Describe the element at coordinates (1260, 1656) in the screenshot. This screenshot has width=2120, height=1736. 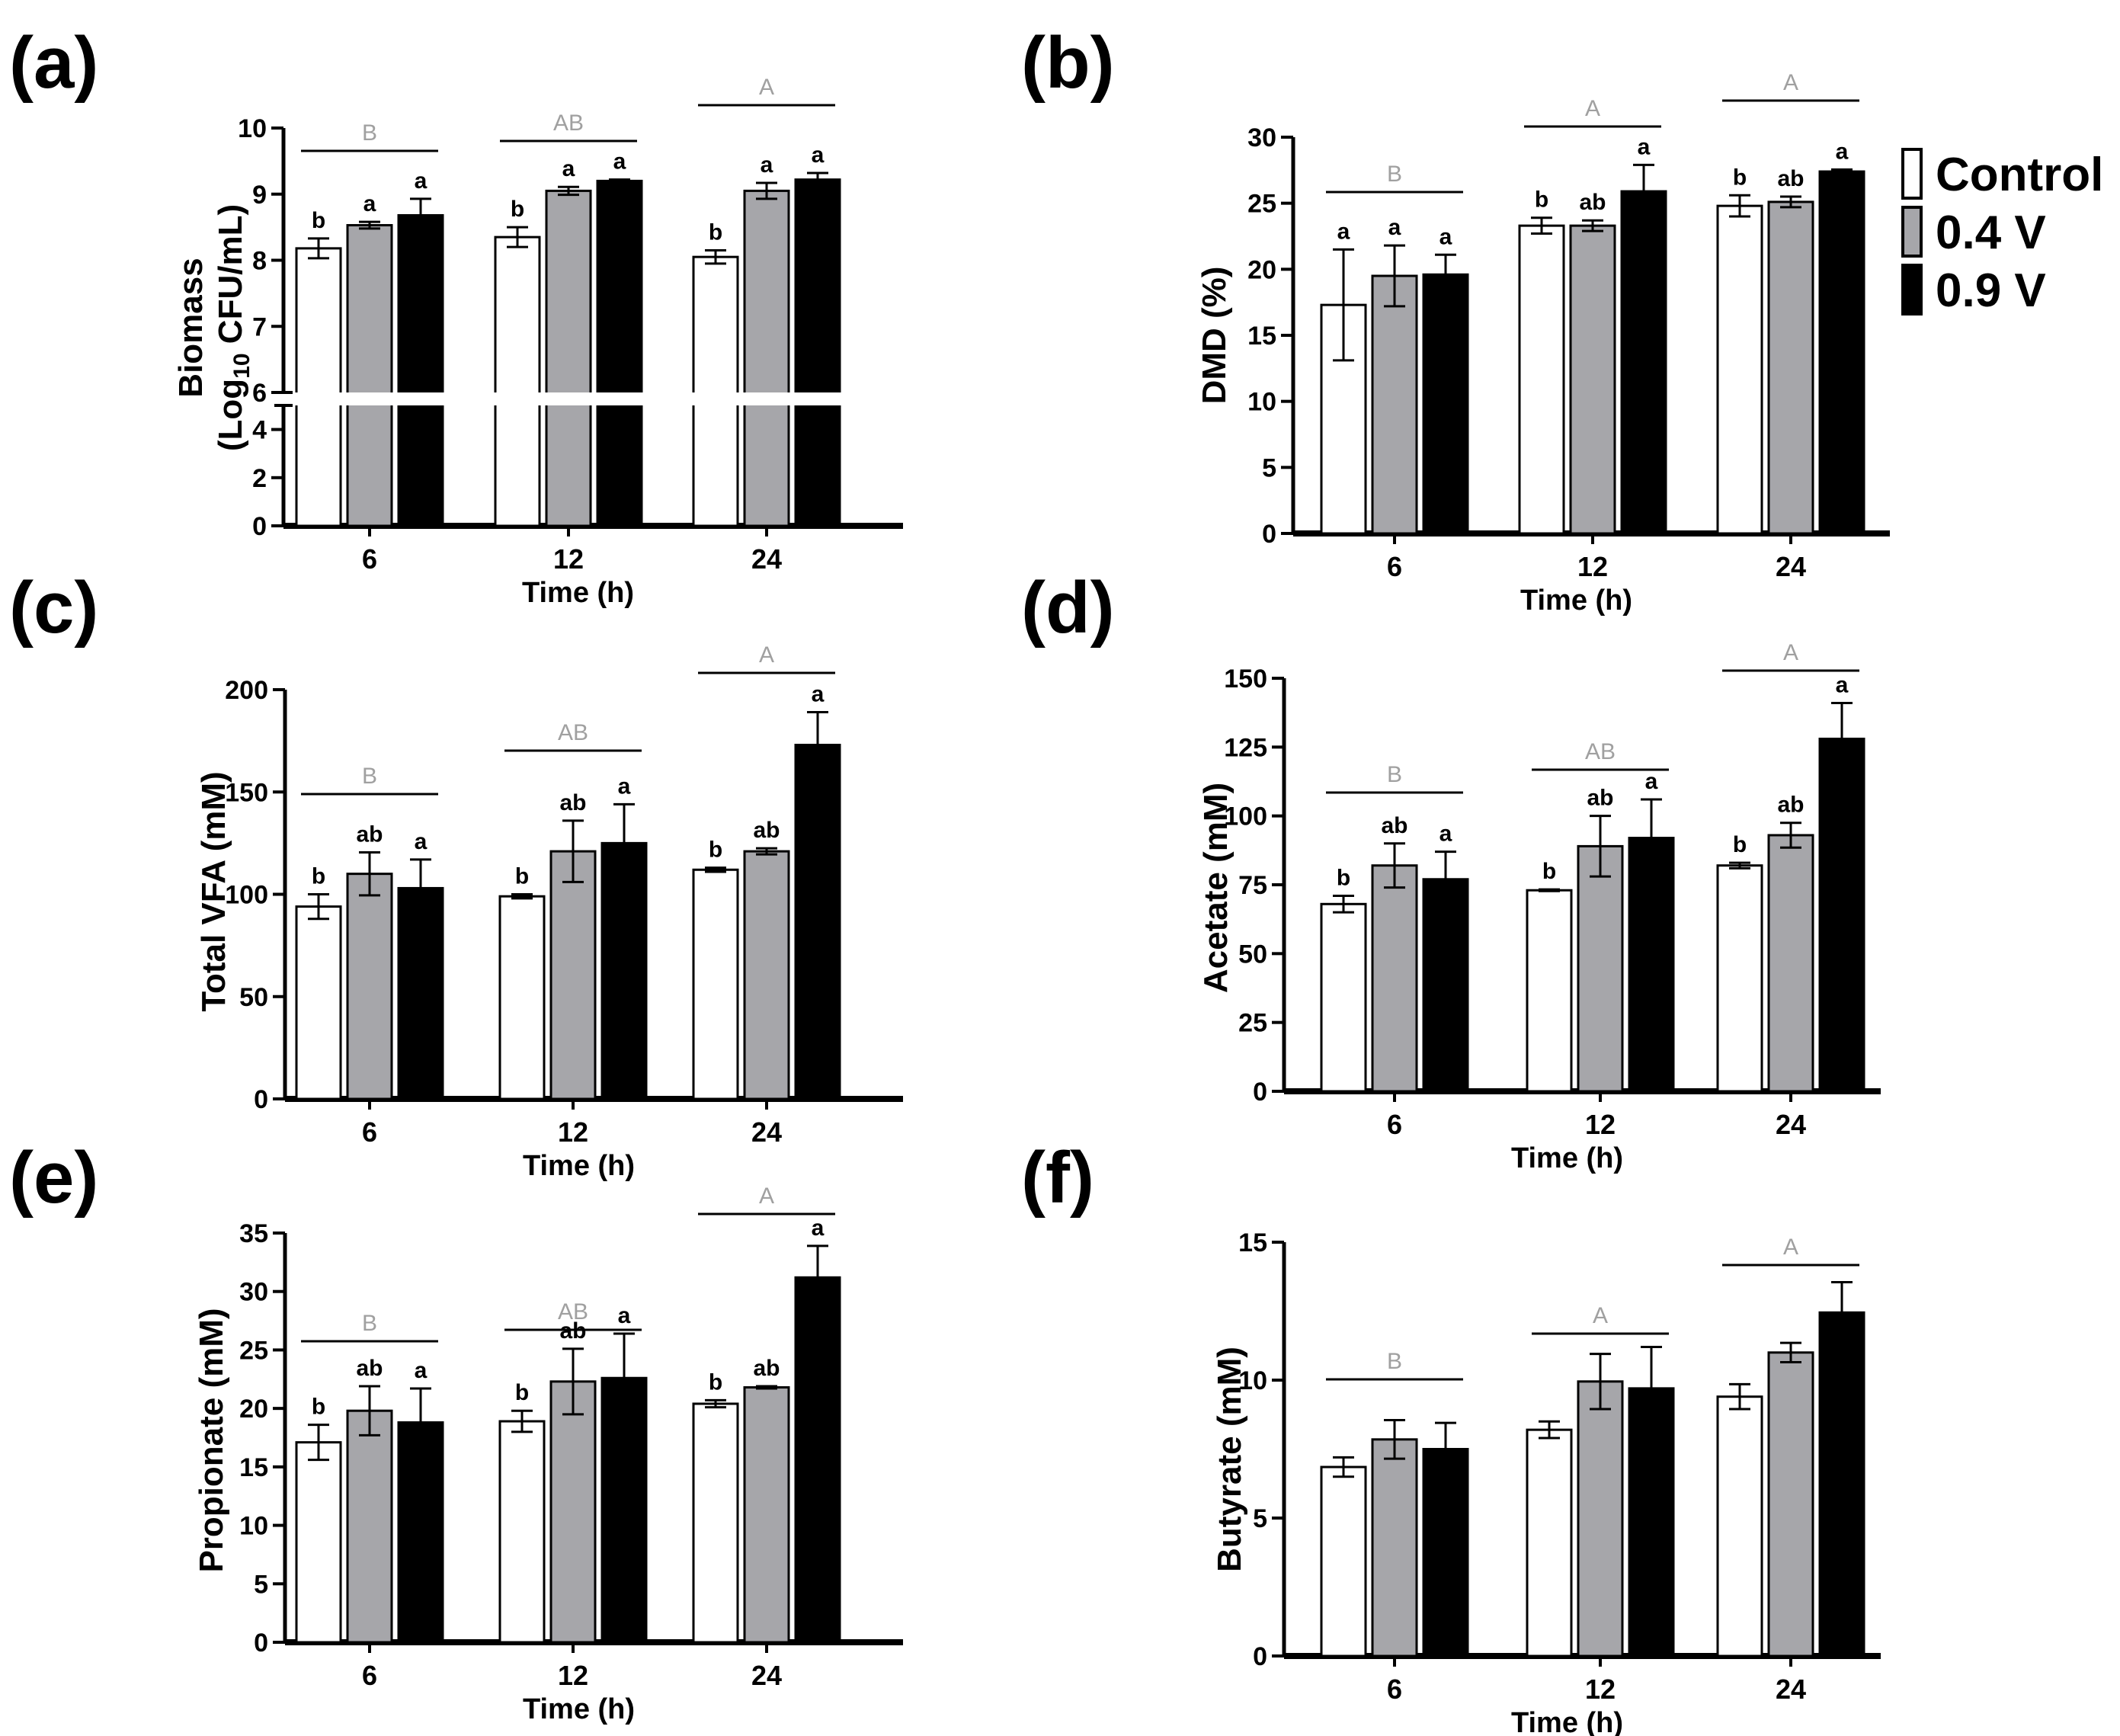
I see `y-tick-label-f-0: 0` at that location.